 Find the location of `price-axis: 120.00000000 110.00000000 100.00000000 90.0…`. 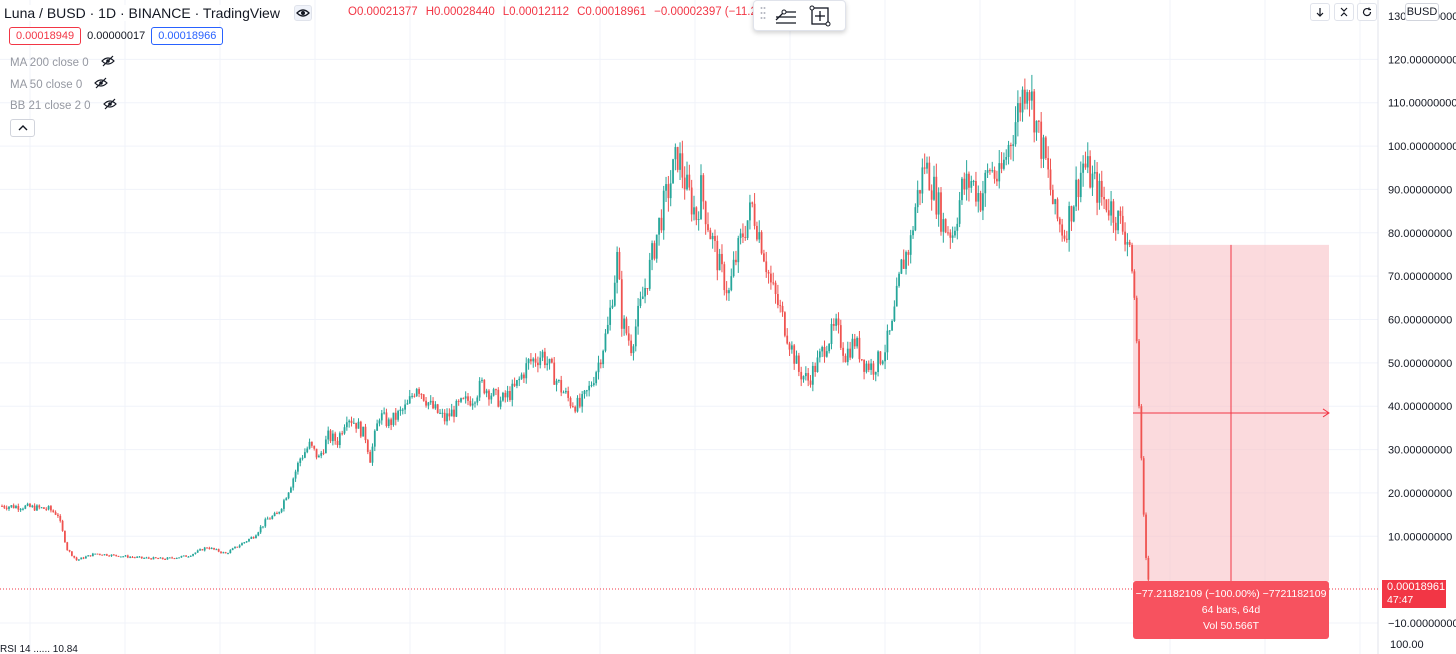

price-axis: 120.00000000 110.00000000 100.00000000 90.0… is located at coordinates (1416, 327).